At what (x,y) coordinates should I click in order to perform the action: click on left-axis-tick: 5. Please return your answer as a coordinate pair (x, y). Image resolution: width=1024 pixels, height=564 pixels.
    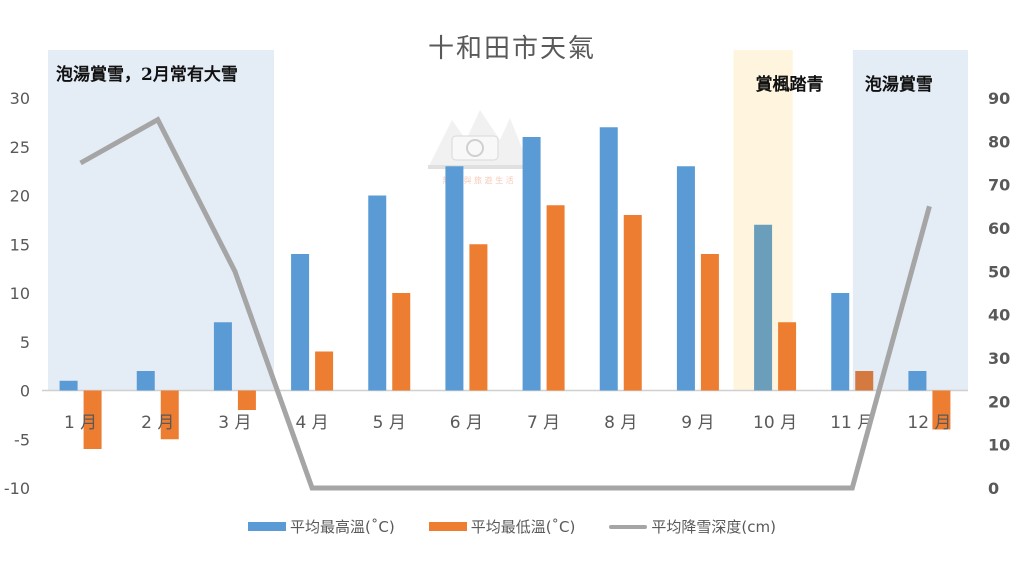
    Looking at the image, I should click on (25, 342).